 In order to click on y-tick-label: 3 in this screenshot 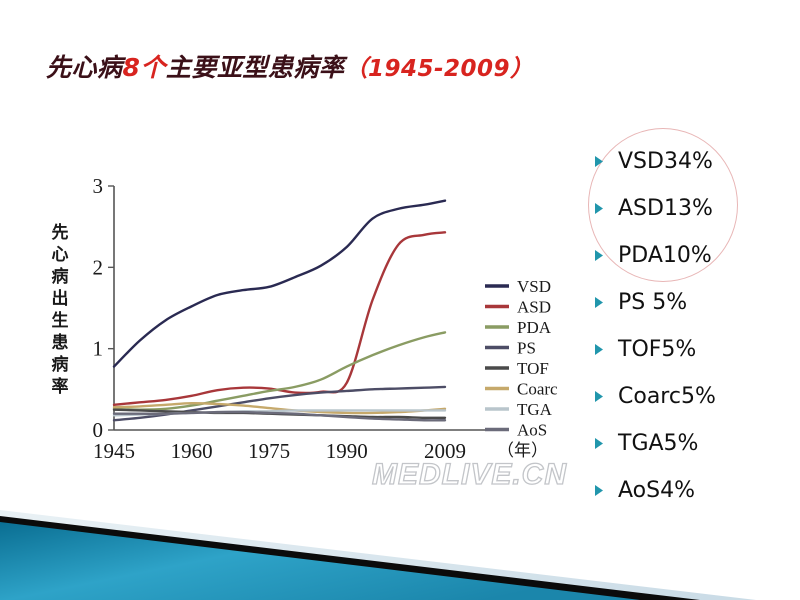, I will do `click(98, 186)`.